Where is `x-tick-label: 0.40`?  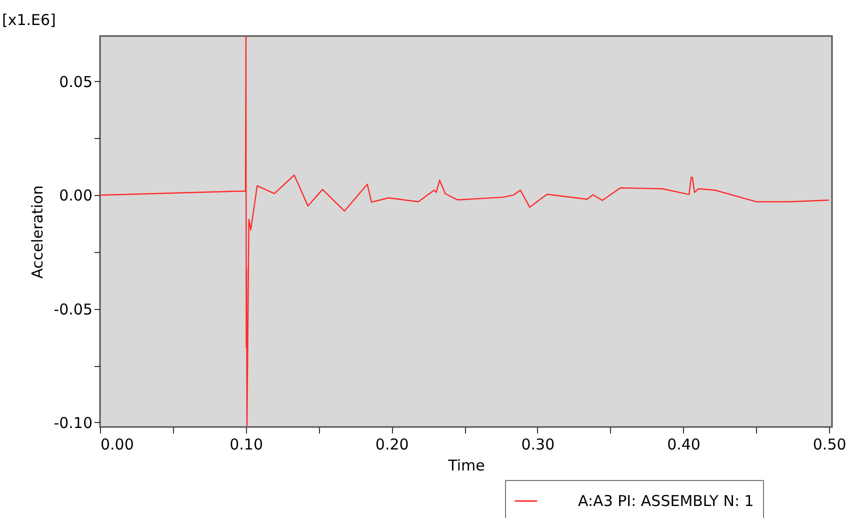
x-tick-label: 0.40 is located at coordinates (683, 445).